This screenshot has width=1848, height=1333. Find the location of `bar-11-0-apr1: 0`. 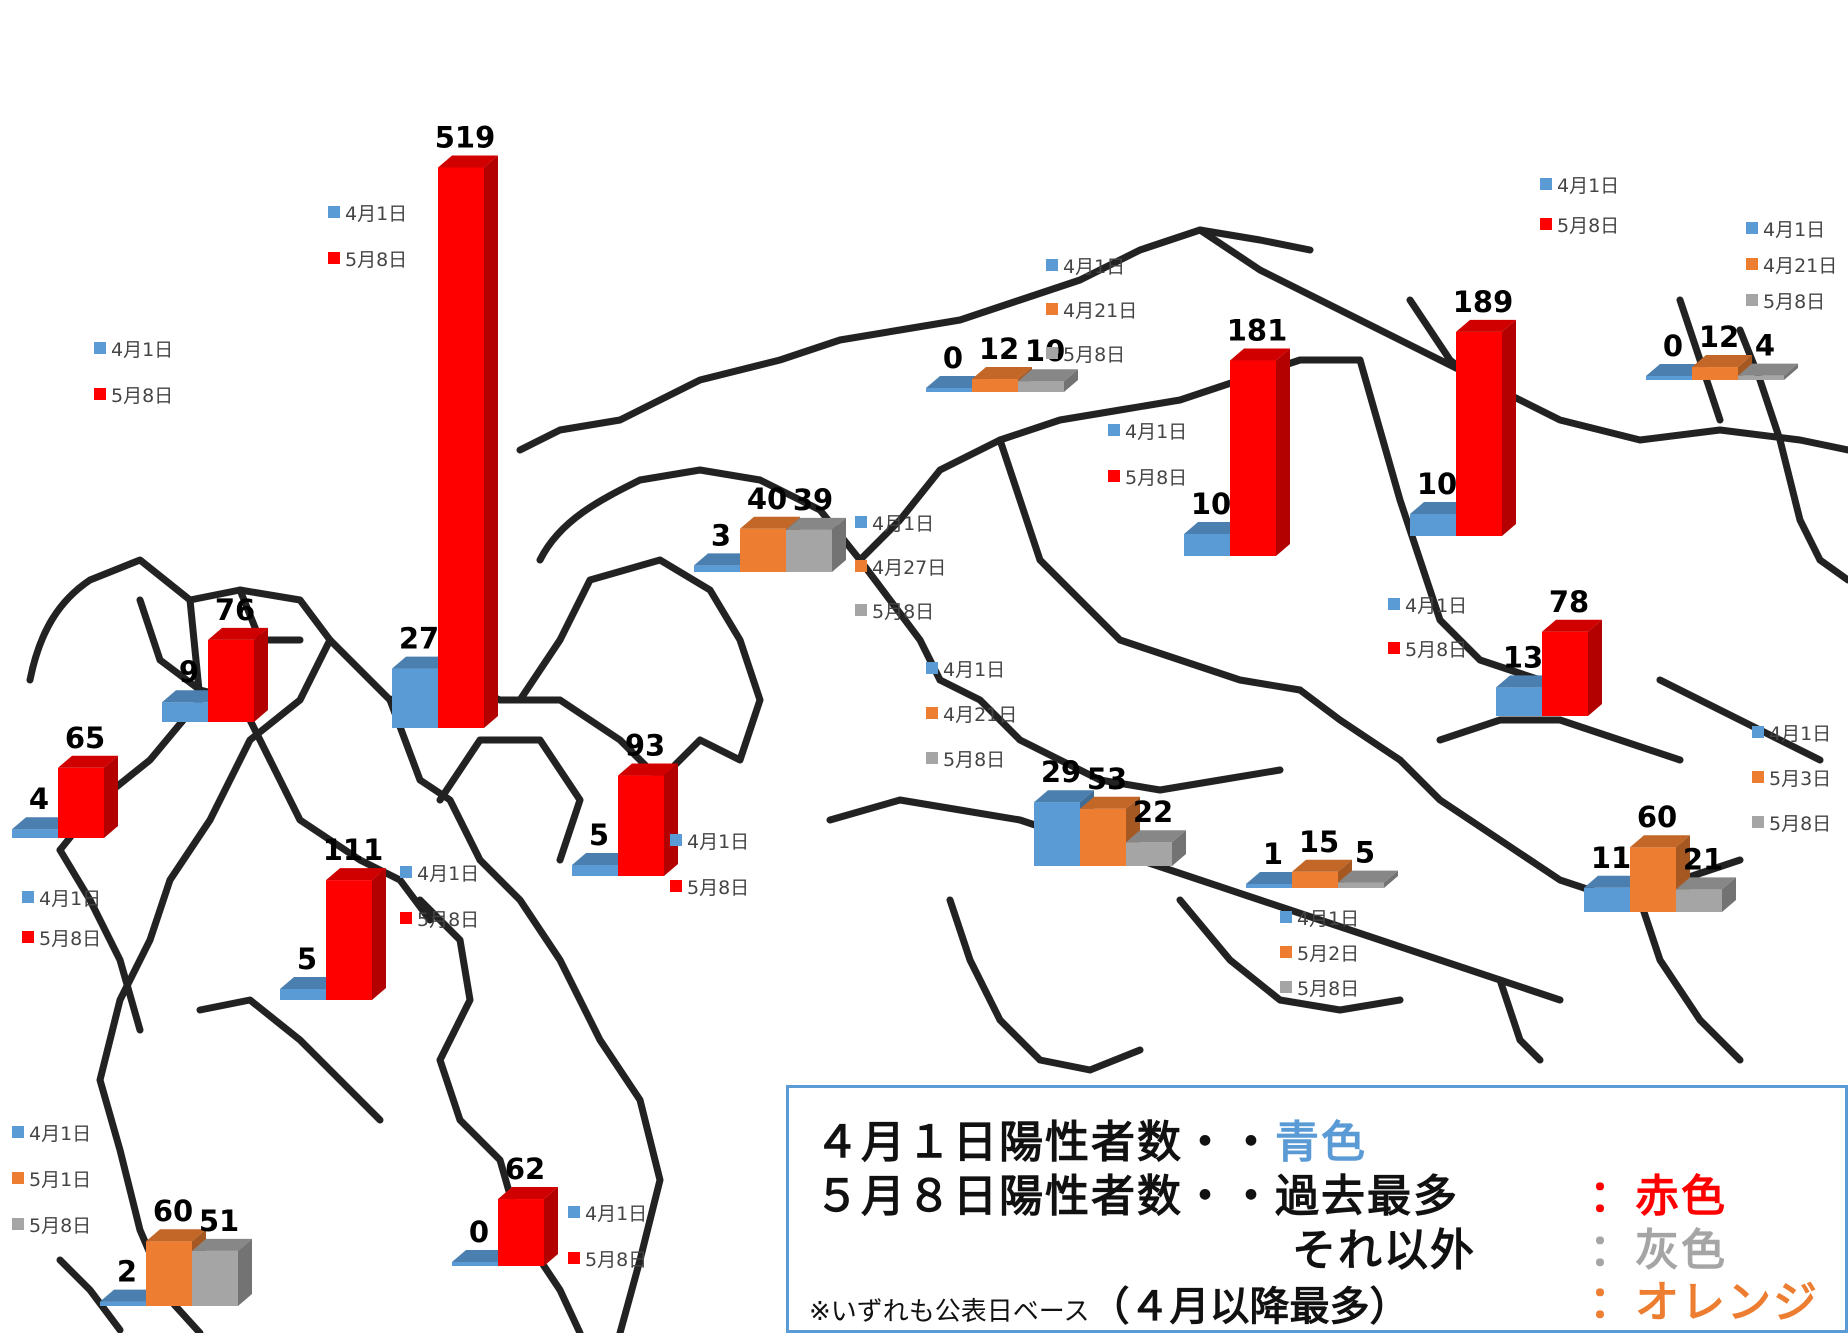

bar-11-0-apr1: 0 is located at coordinates (1676, 354).